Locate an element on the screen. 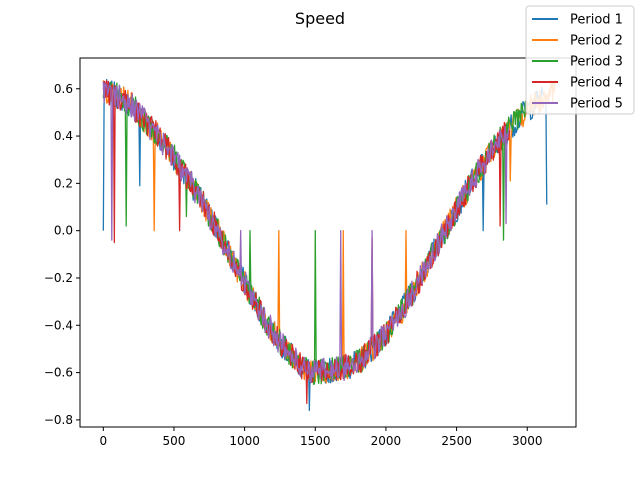  y-tick-label: 0.4 is located at coordinates (63, 136).